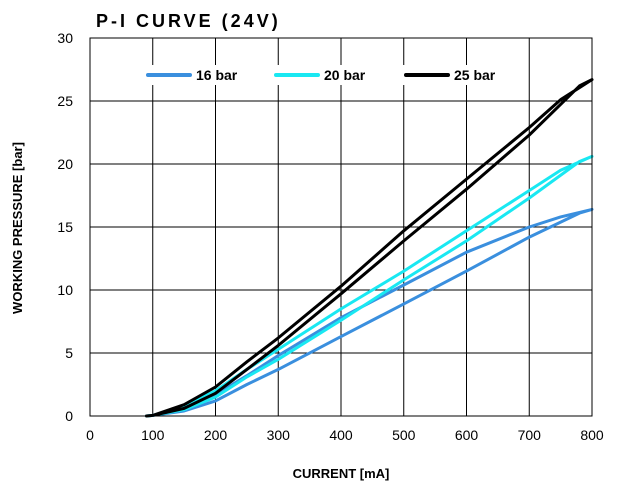 This screenshot has height=484, width=617. I want to click on y-tick-label: 15, so click(65, 227).